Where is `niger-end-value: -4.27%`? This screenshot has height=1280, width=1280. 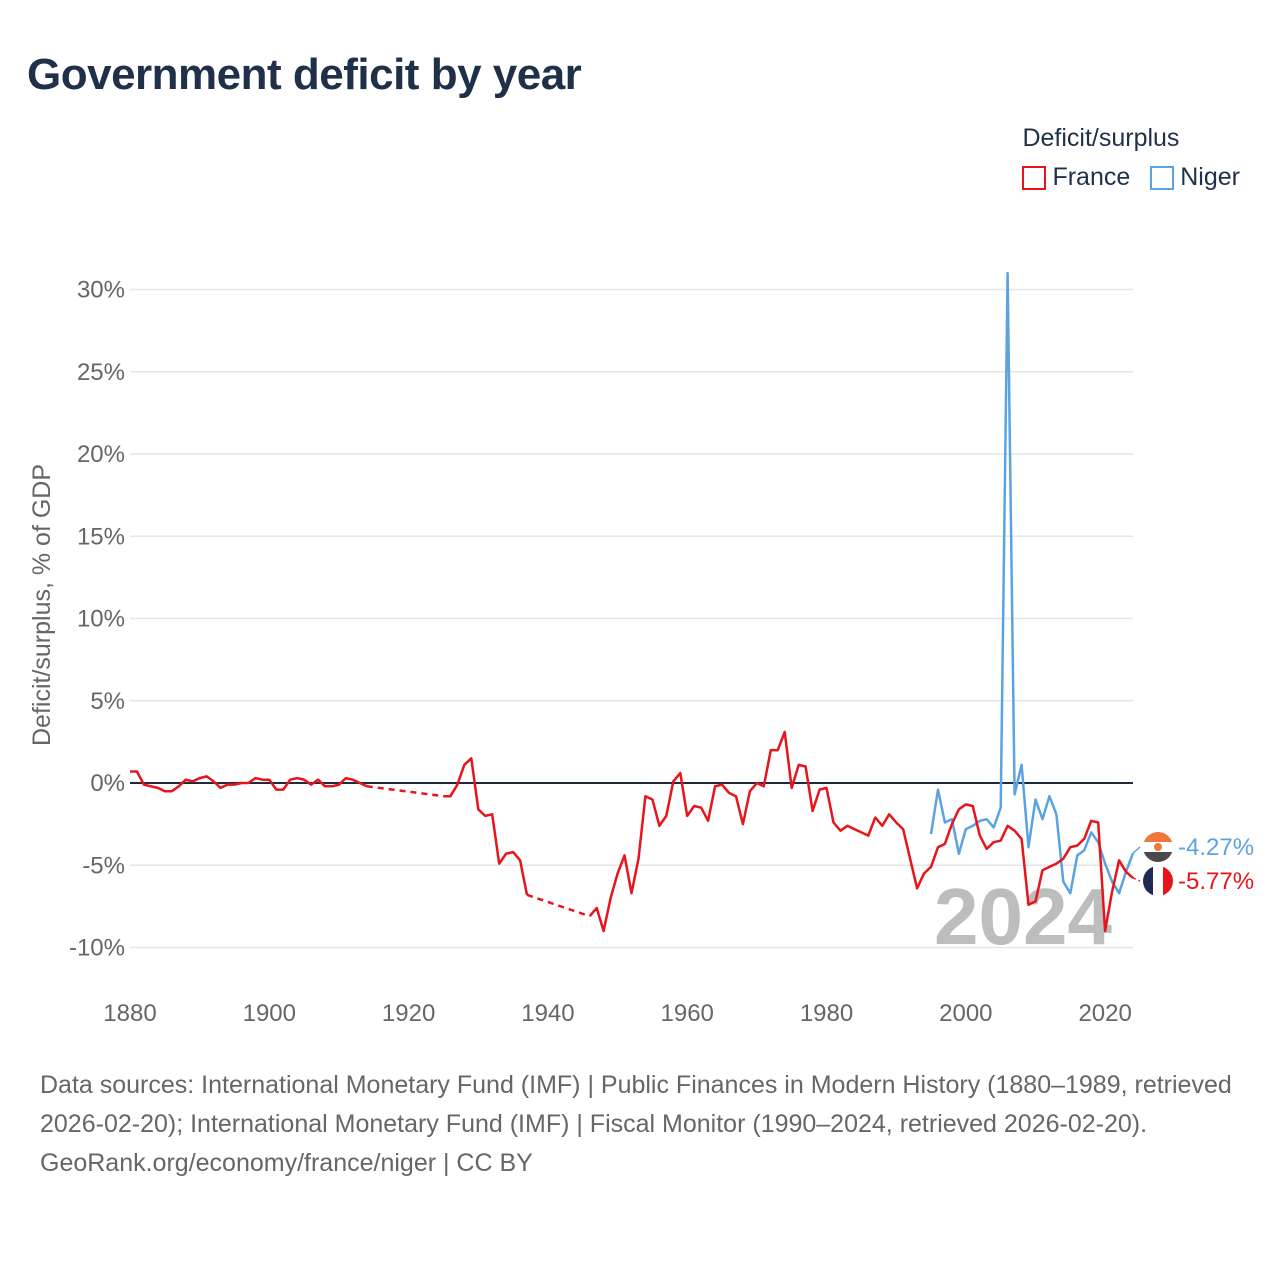
niger-end-value: -4.27% is located at coordinates (1216, 847).